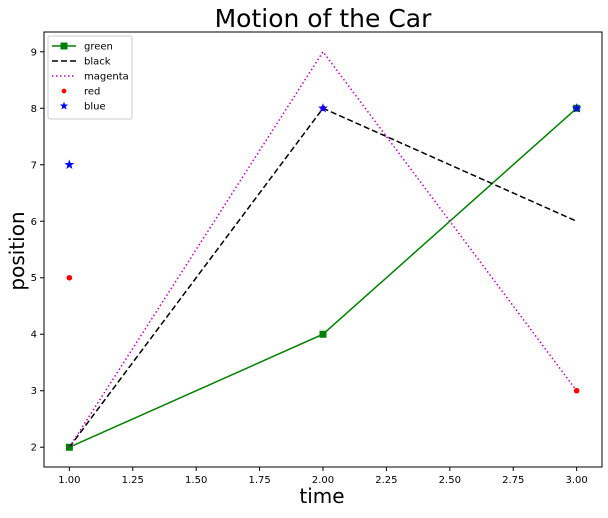 This screenshot has width=608, height=518. Describe the element at coordinates (64, 105) in the screenshot. I see `legend-marker-blue` at that location.